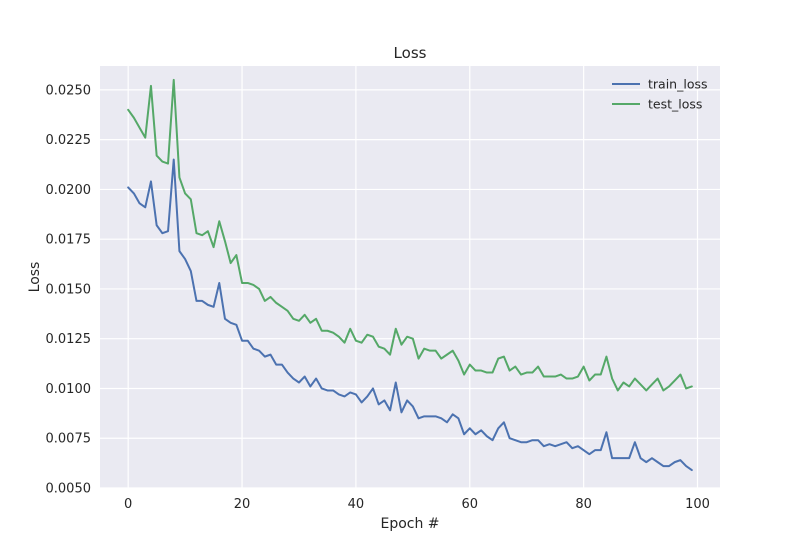 The height and width of the screenshot is (550, 800). Describe the element at coordinates (35, 277) in the screenshot. I see `y-axis-title: Loss` at that location.